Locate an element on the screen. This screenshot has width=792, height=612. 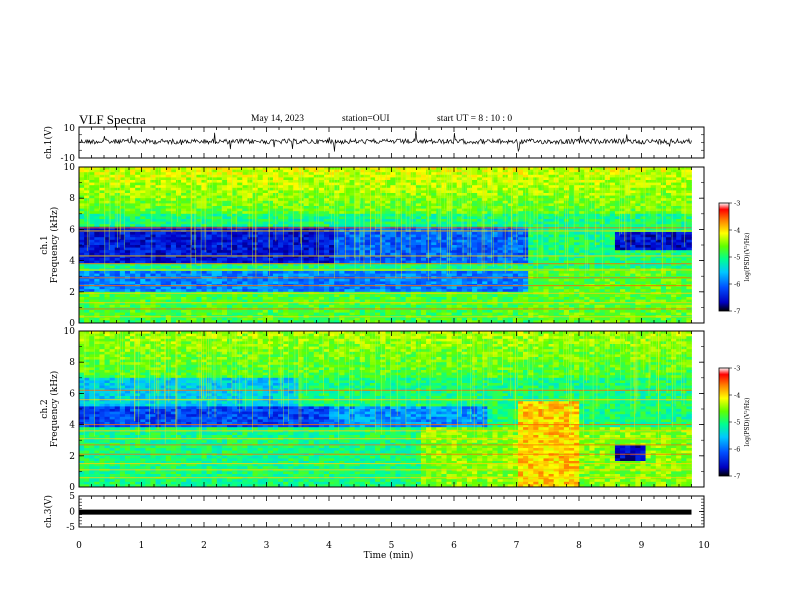
ch1-y-axis-label: ch.1 is located at coordinates (45, 244).